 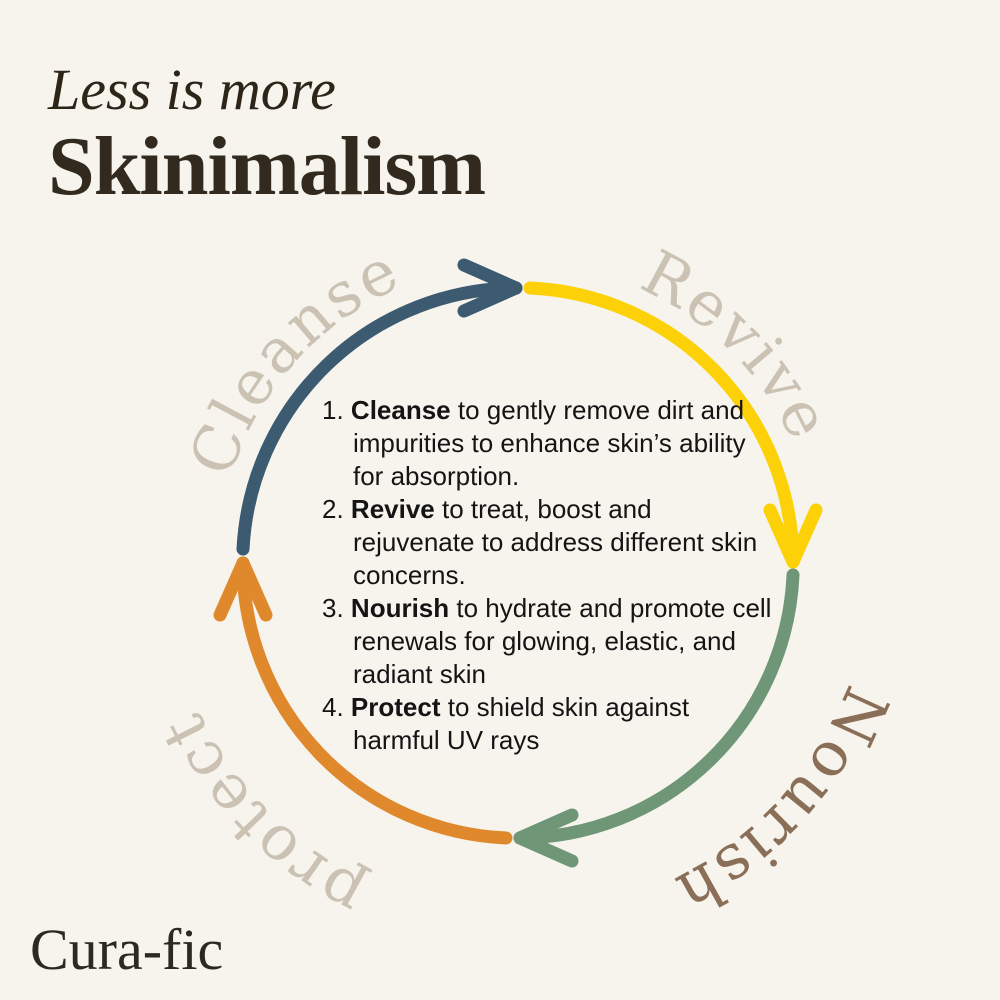 What do you see at coordinates (333, 509) in the screenshot?
I see `step-number: 2.` at bounding box center [333, 509].